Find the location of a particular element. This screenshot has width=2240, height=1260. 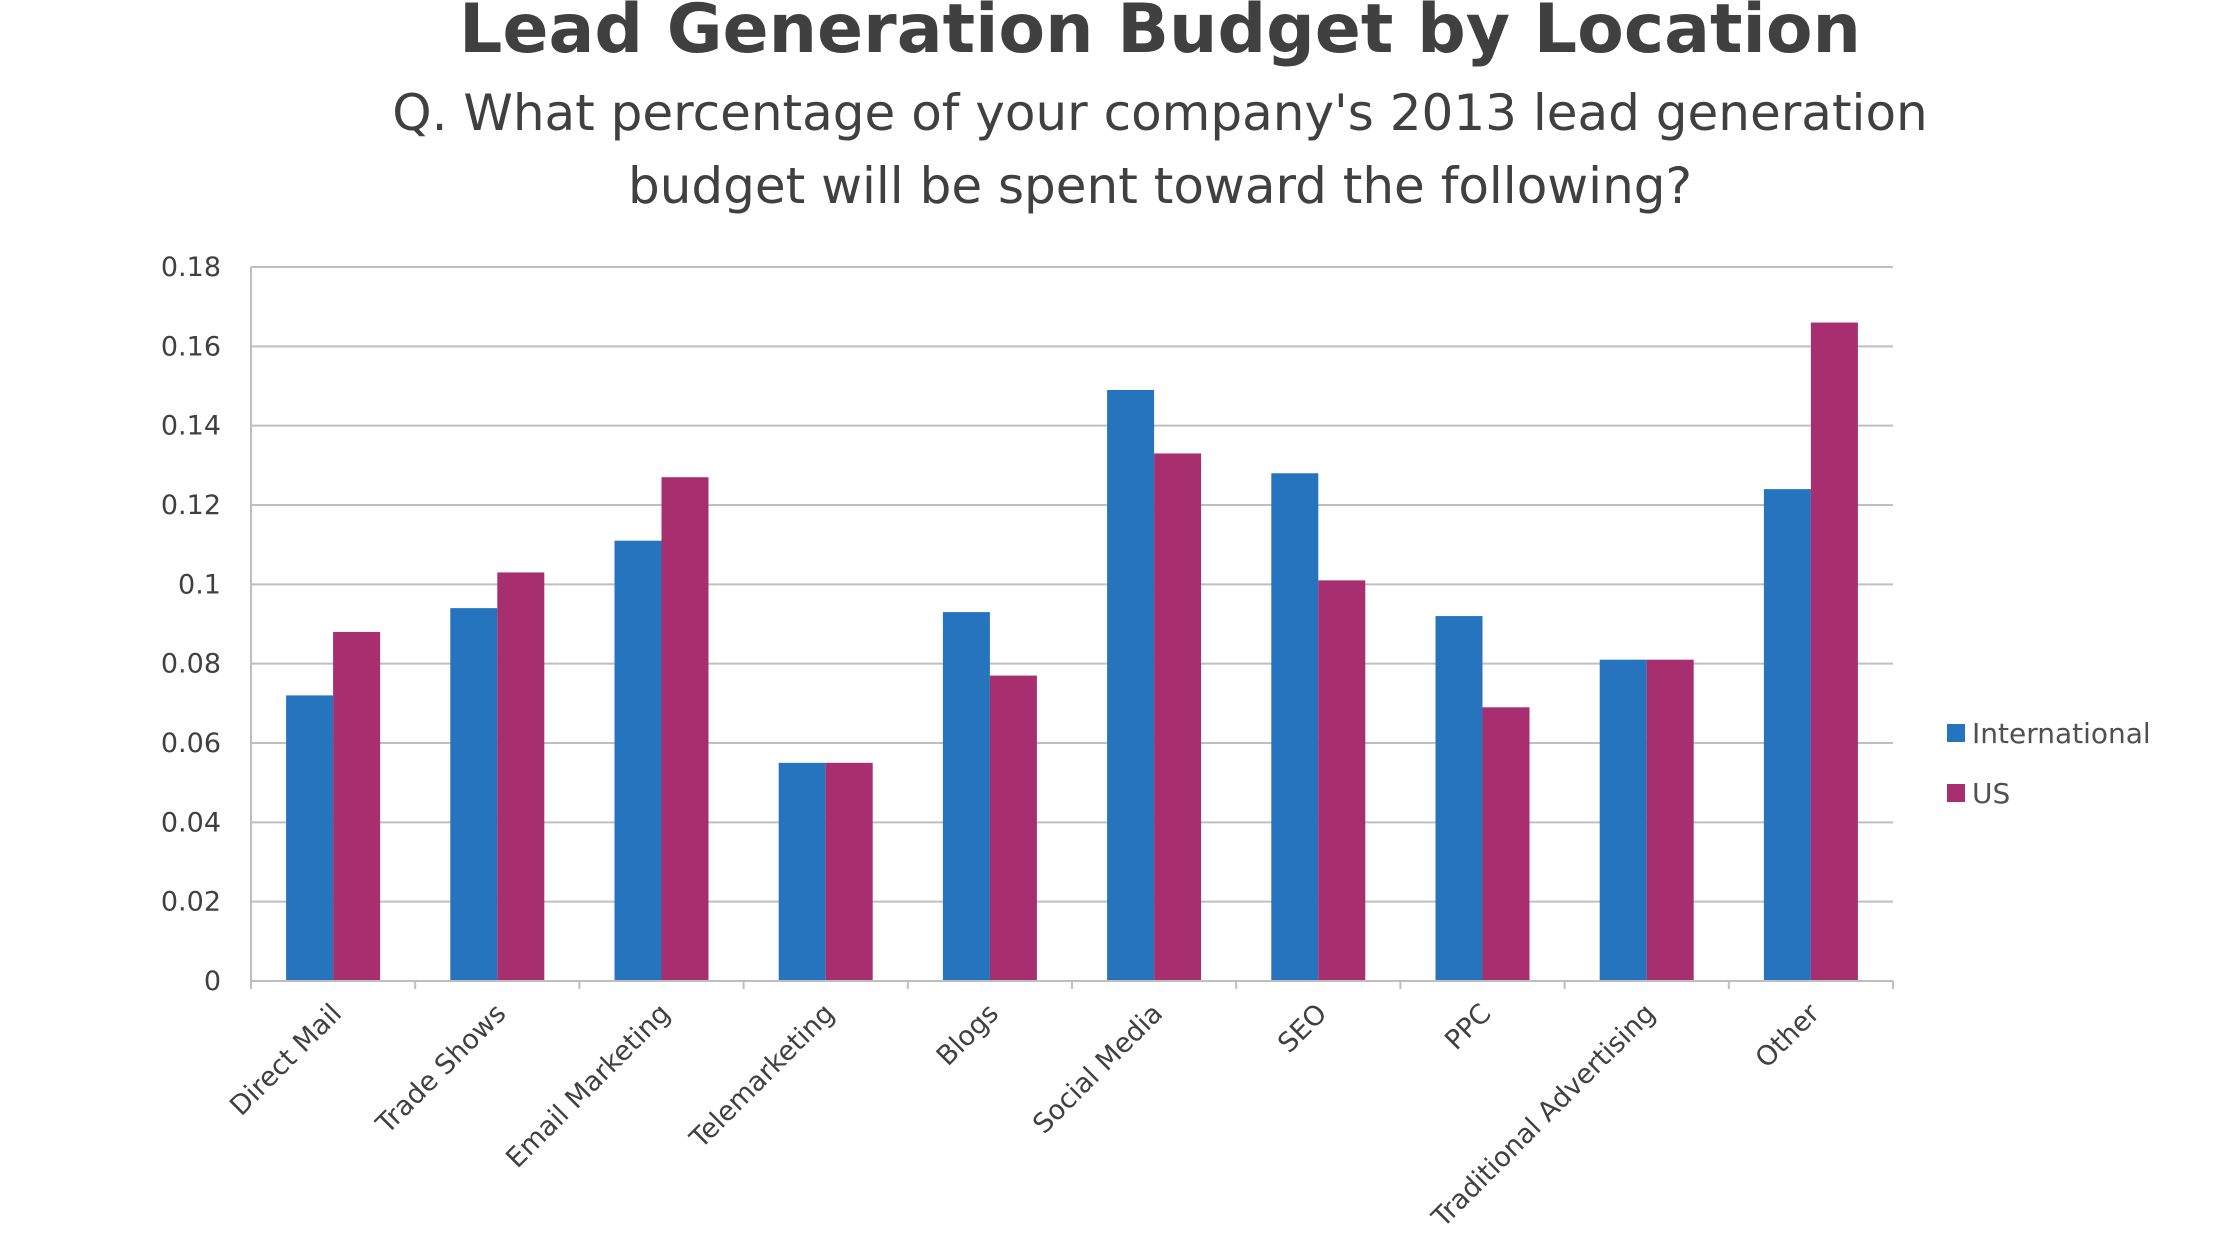

x-tick-label: Blogs is located at coordinates (968, 1035).